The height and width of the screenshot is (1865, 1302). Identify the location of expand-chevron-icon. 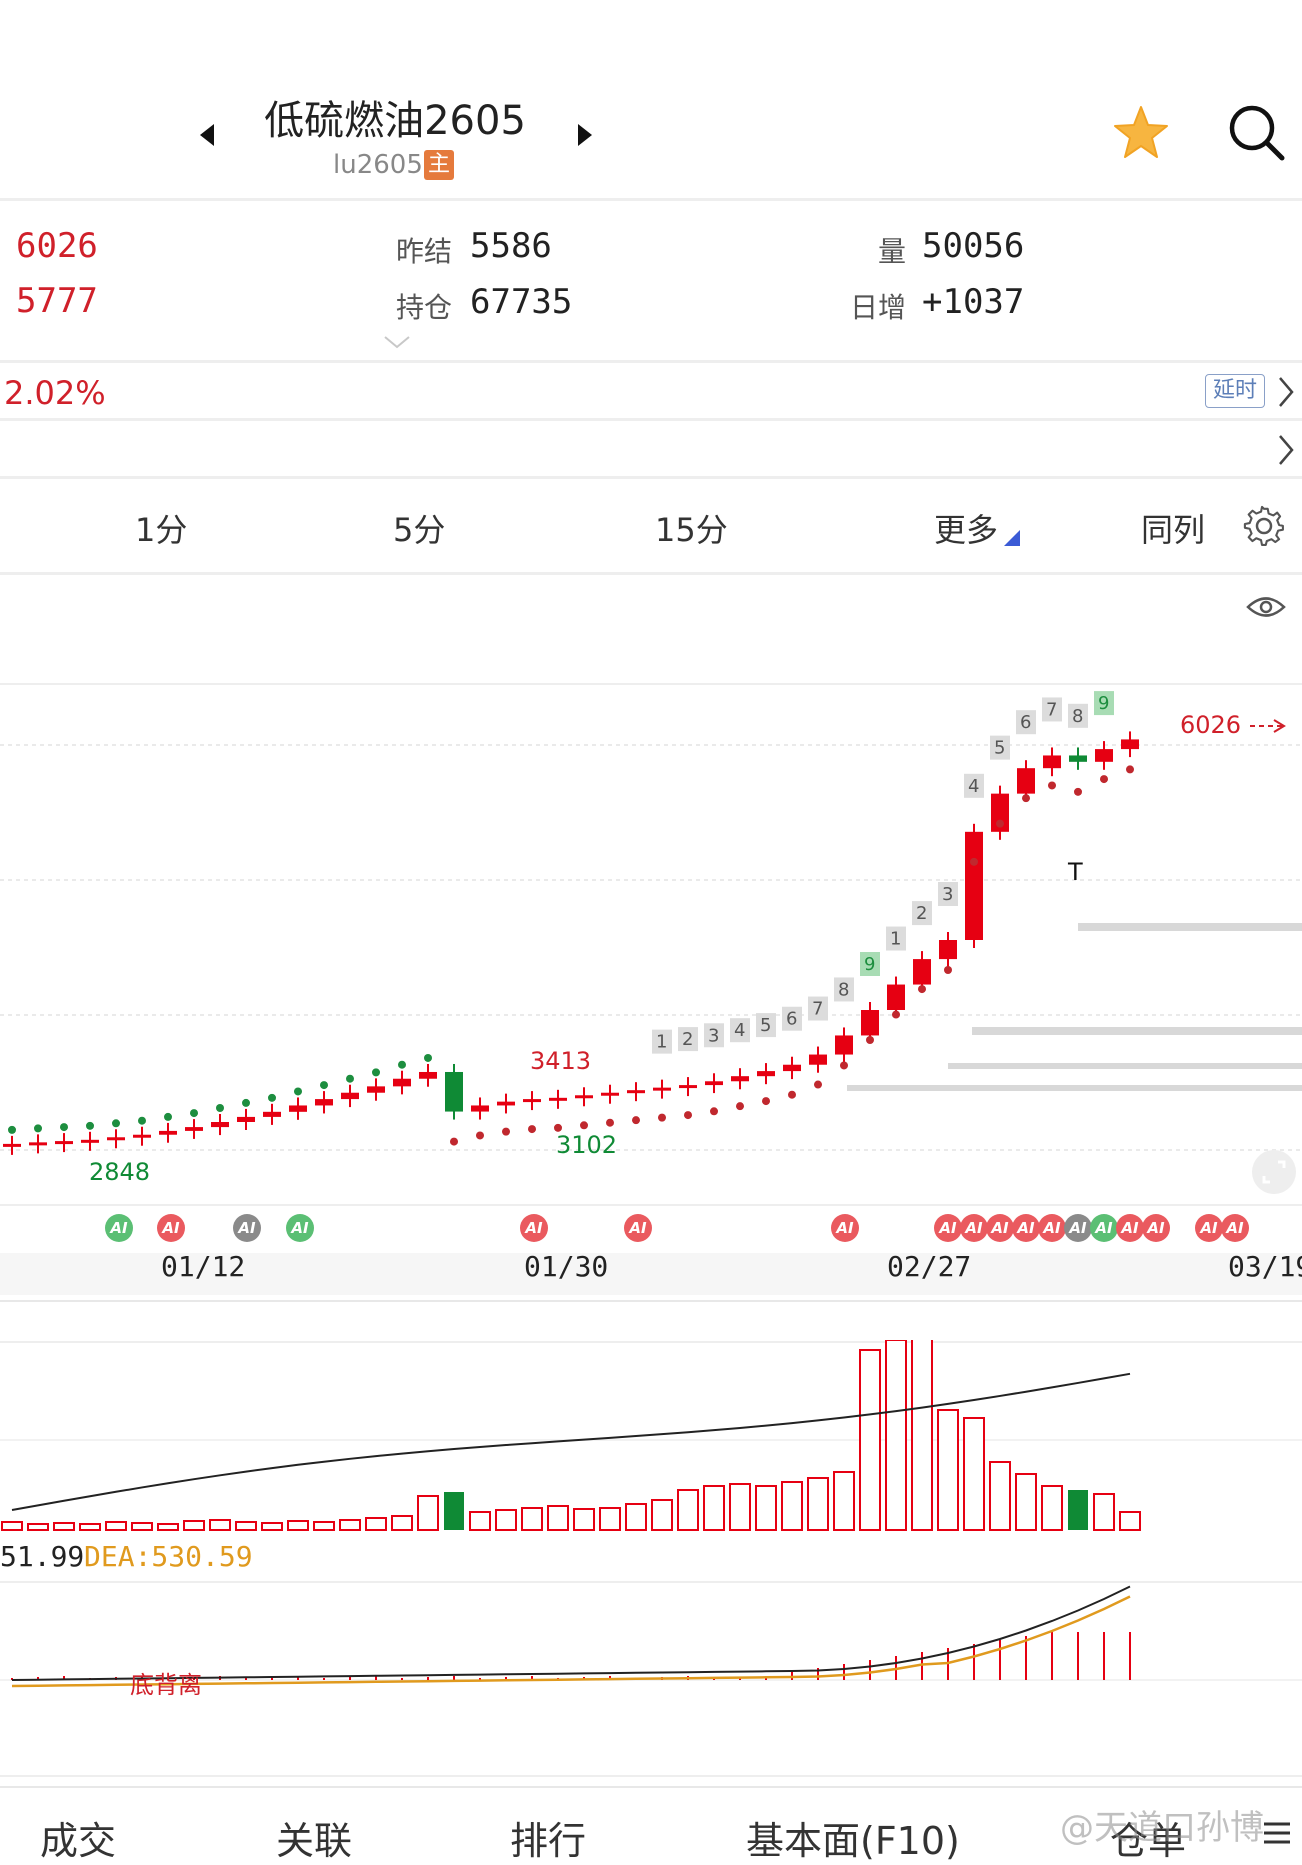
(397, 342).